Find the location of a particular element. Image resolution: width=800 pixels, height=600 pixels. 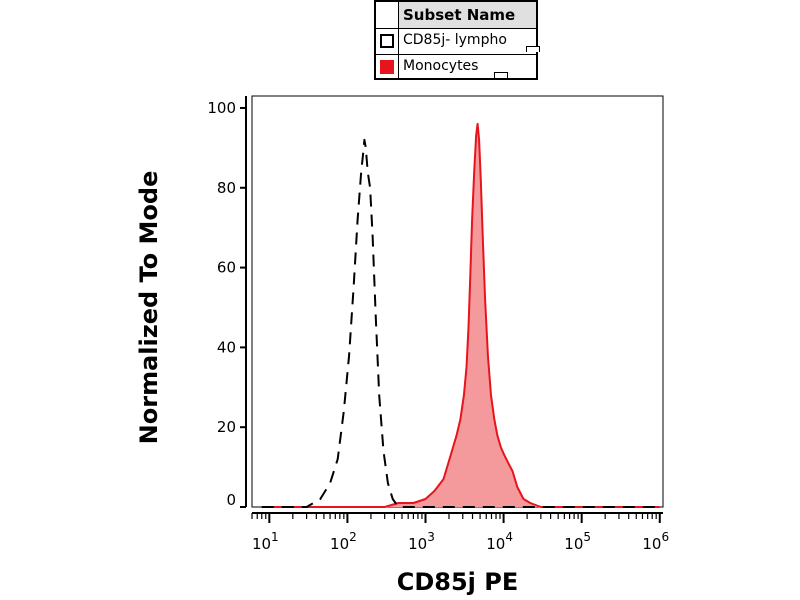

y-tick-label: 100 is located at coordinates (221, 108).